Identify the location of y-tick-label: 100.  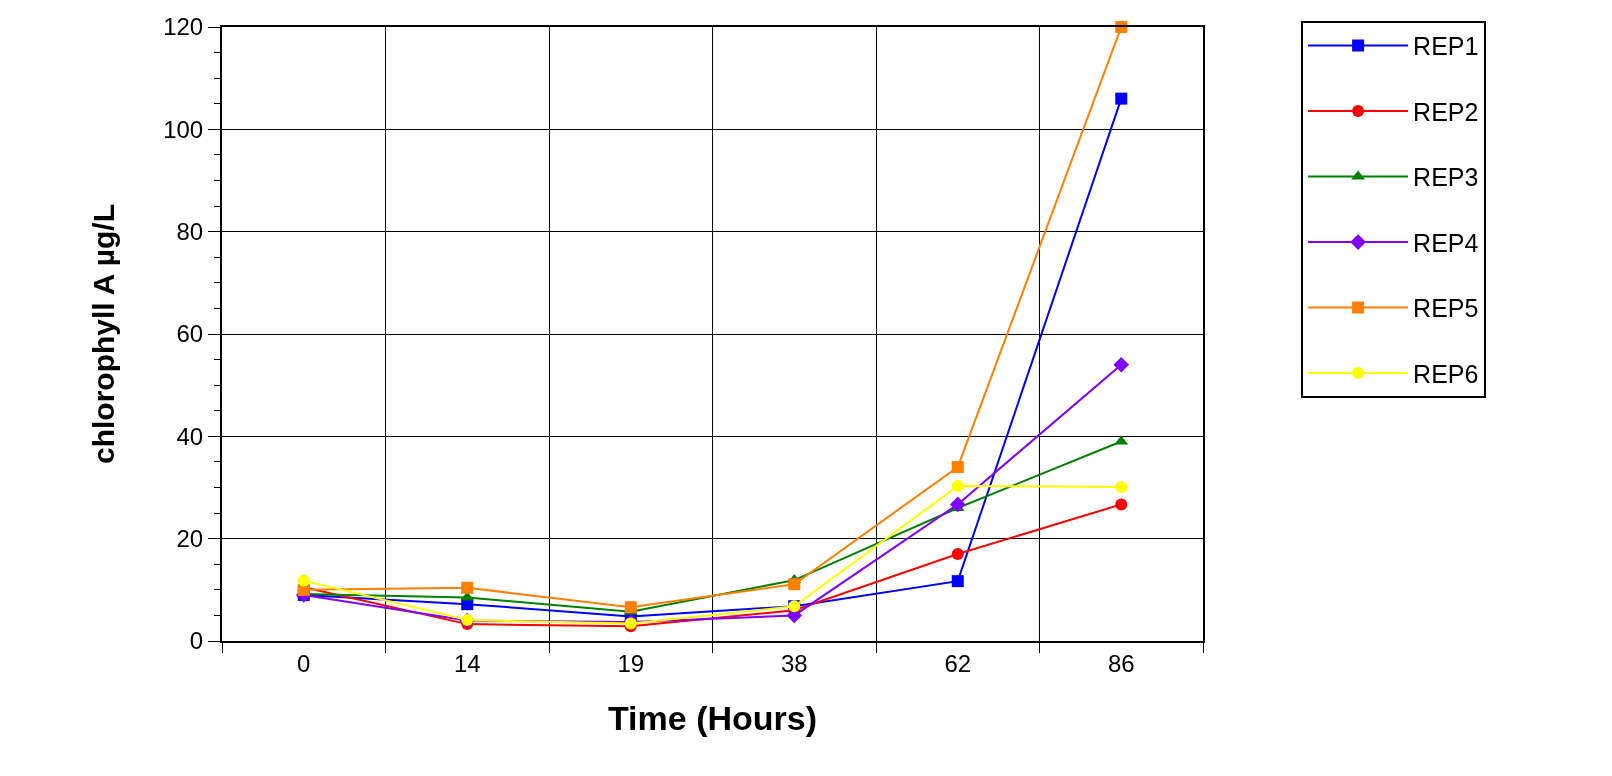
(183, 129).